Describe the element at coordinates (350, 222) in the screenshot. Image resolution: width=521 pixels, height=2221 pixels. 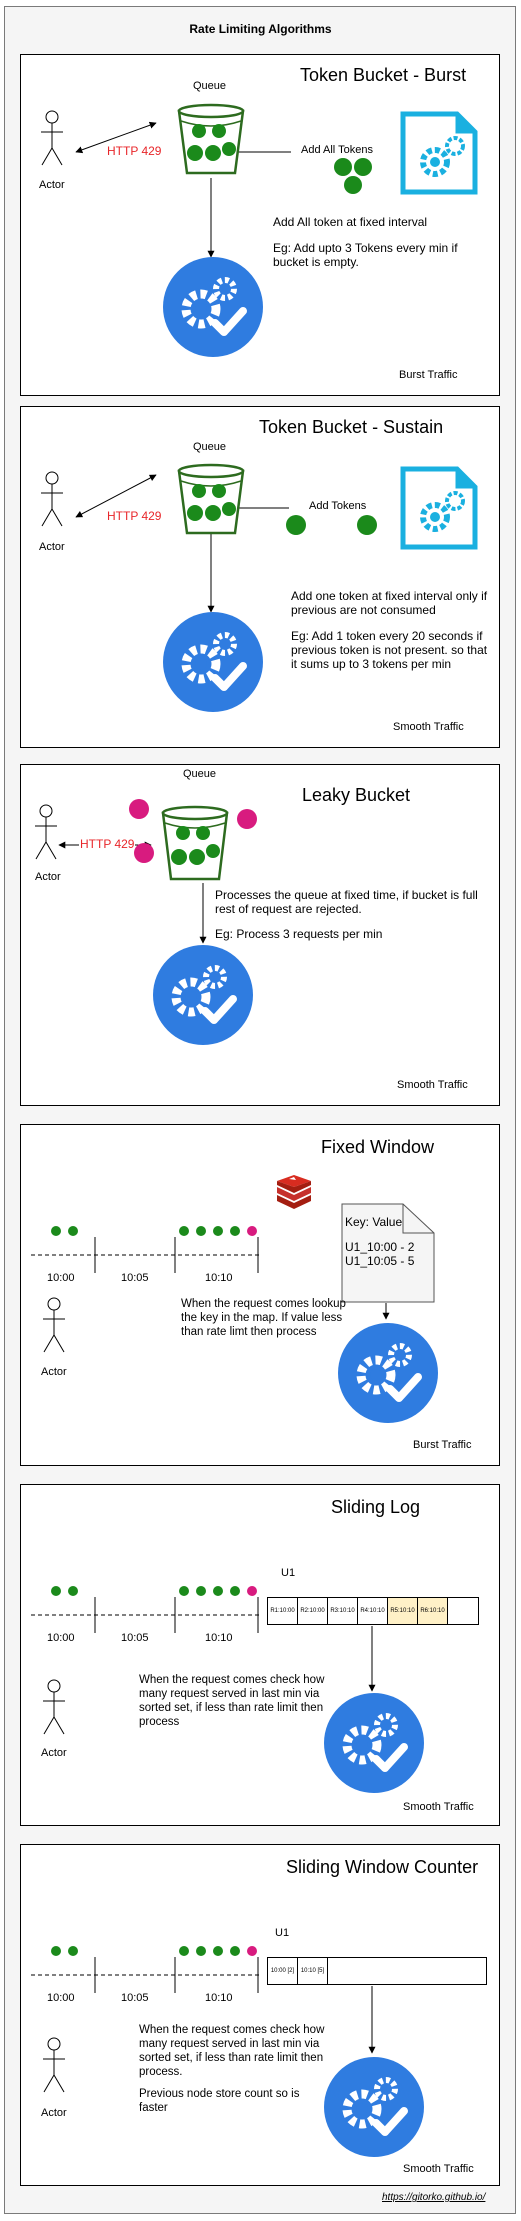
I see `panel-description: Add All token at fixed interval` at that location.